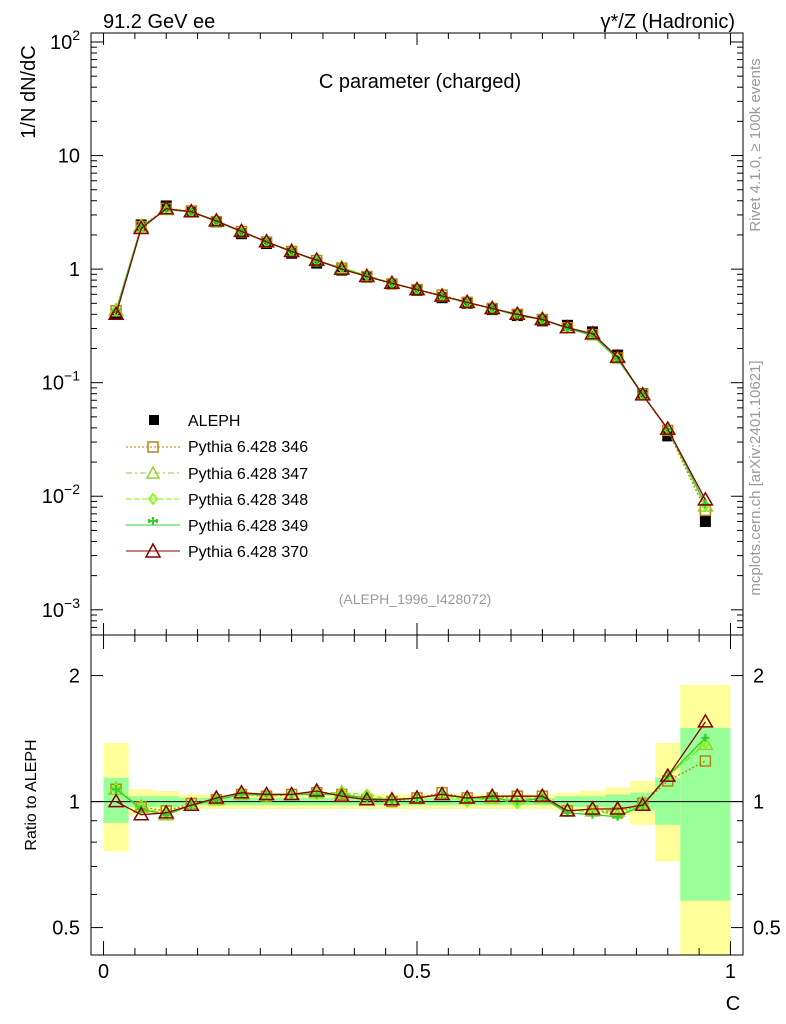 This screenshot has height=1024, width=786. What do you see at coordinates (66, 929) in the screenshot?
I see `ratio-y-tick-label: 0.5` at bounding box center [66, 929].